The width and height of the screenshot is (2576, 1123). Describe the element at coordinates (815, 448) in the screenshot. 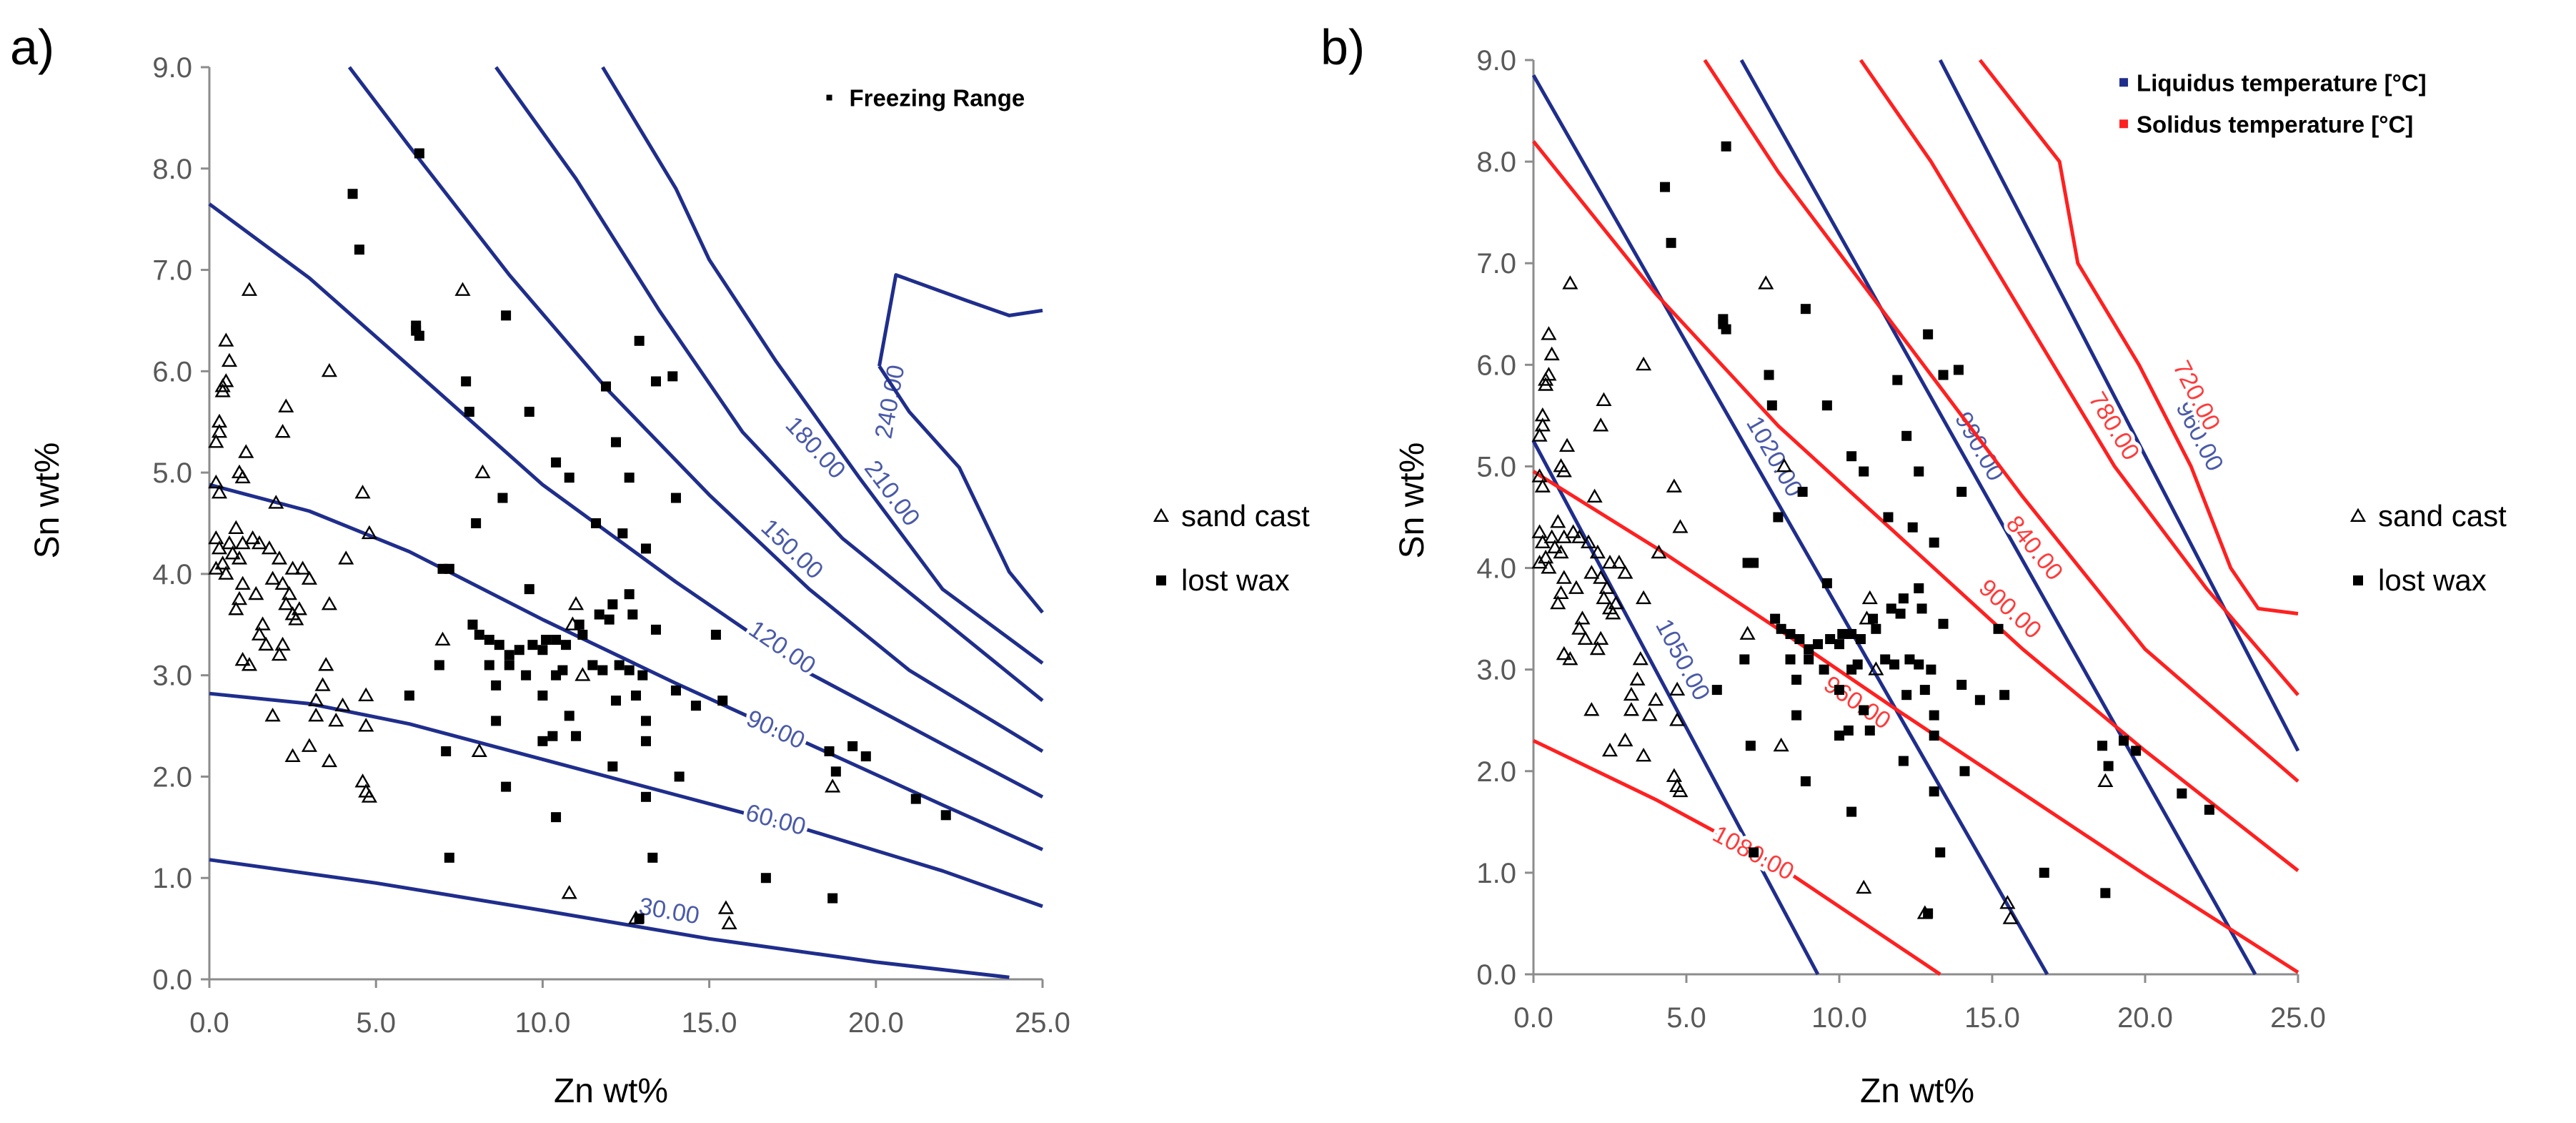

I see `contour-label: 180.00` at that location.